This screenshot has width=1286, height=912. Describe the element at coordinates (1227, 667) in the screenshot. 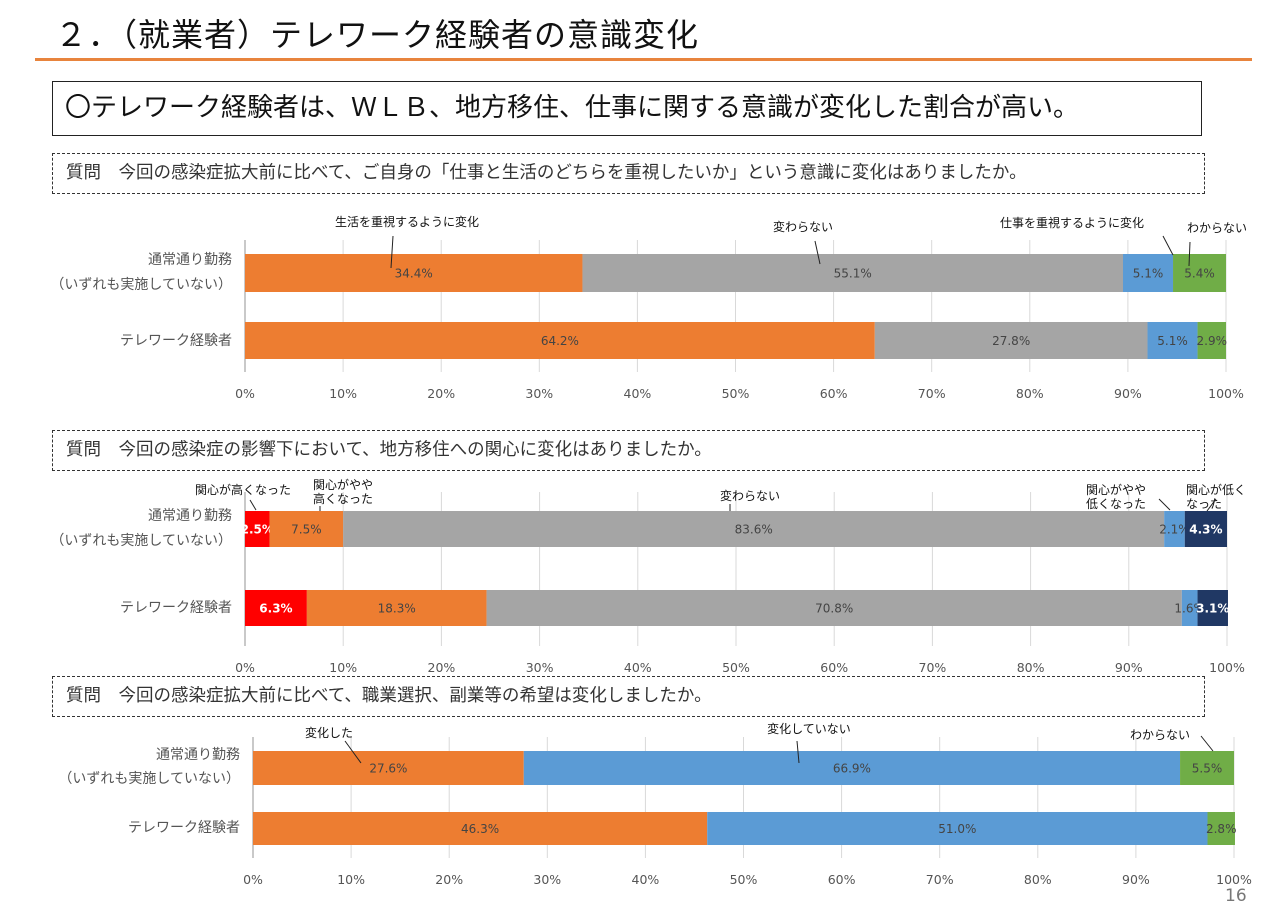

I see `x-tick-label-1-10: 100%` at that location.